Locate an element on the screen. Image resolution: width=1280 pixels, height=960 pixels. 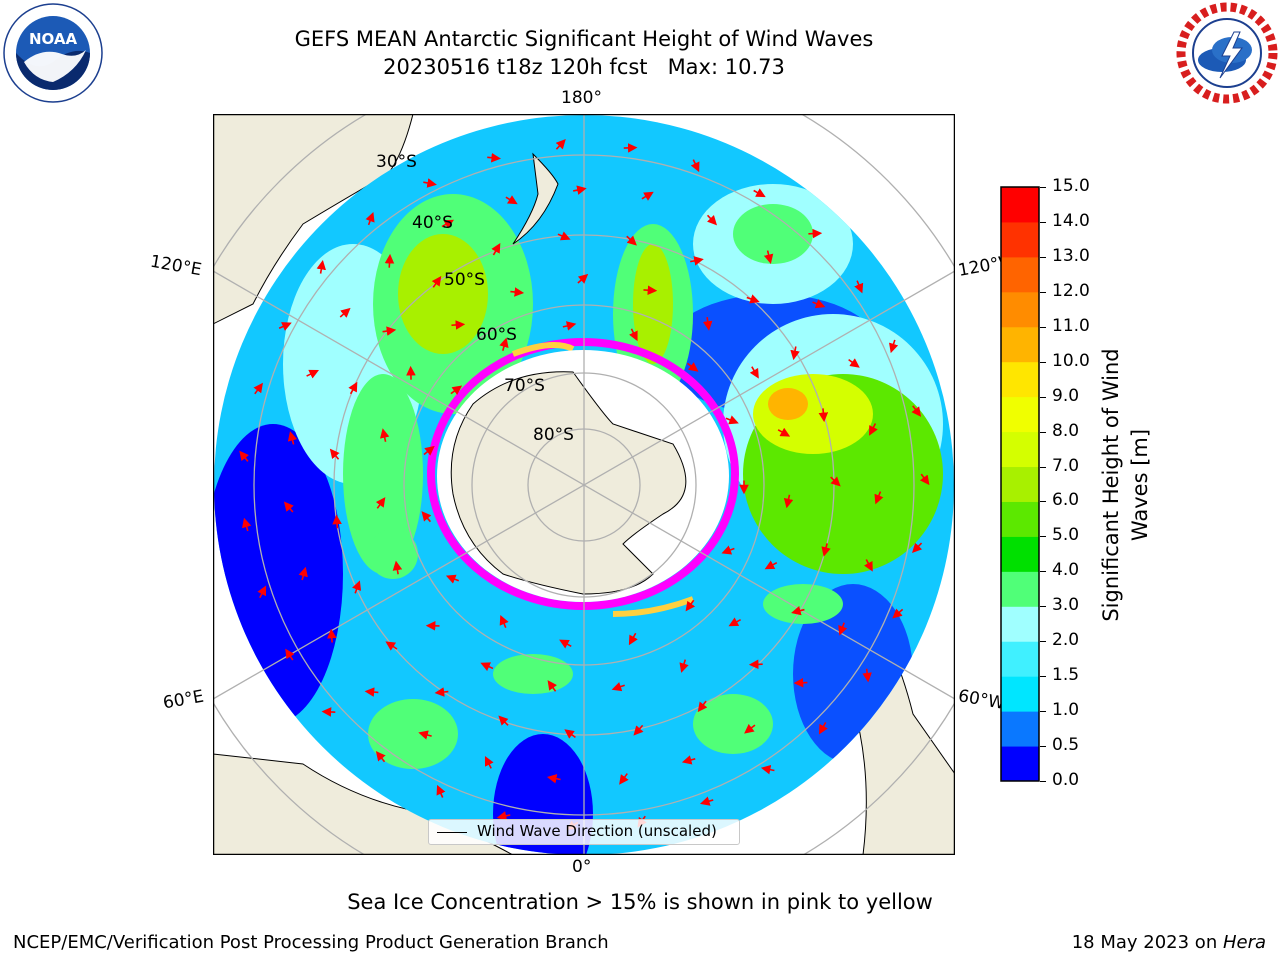
sea-ice-edge is located at coordinates (583, 474).